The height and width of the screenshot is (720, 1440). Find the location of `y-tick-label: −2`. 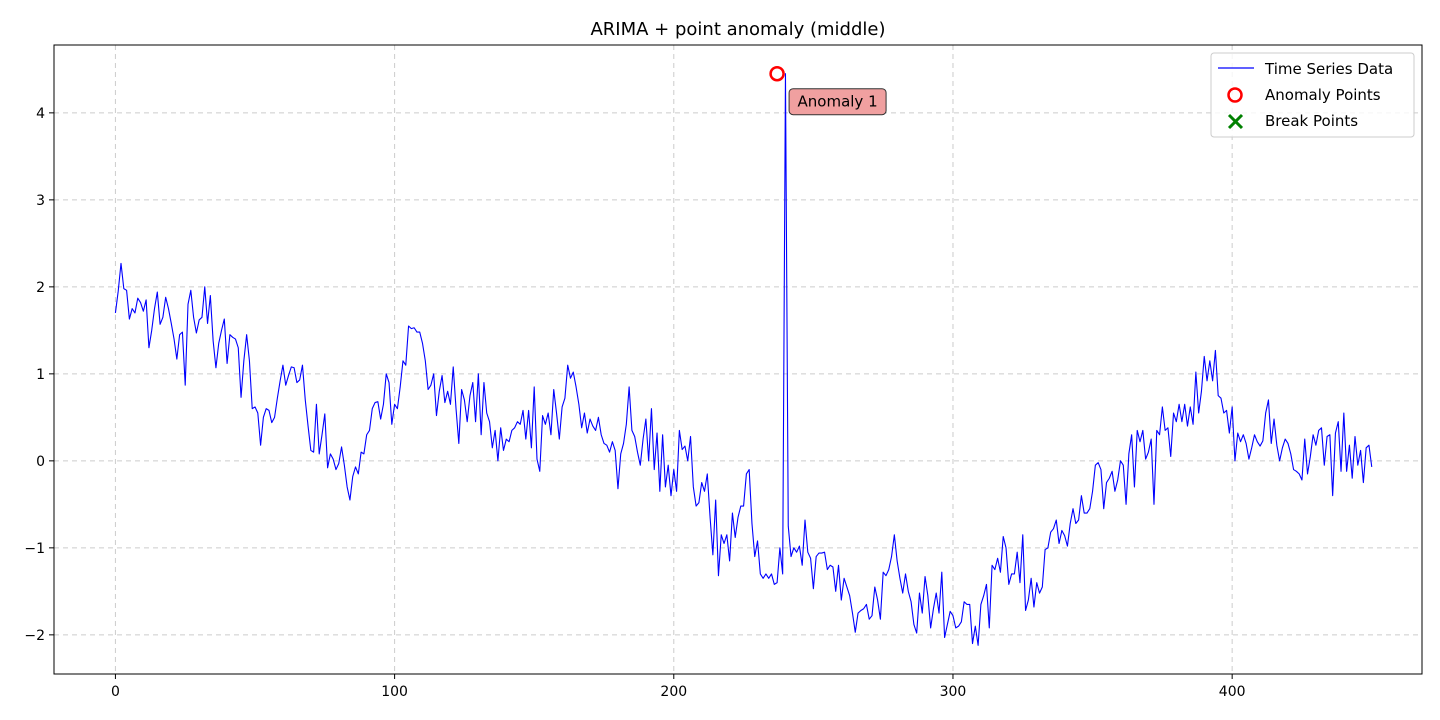

y-tick-label: −2 is located at coordinates (34, 636).